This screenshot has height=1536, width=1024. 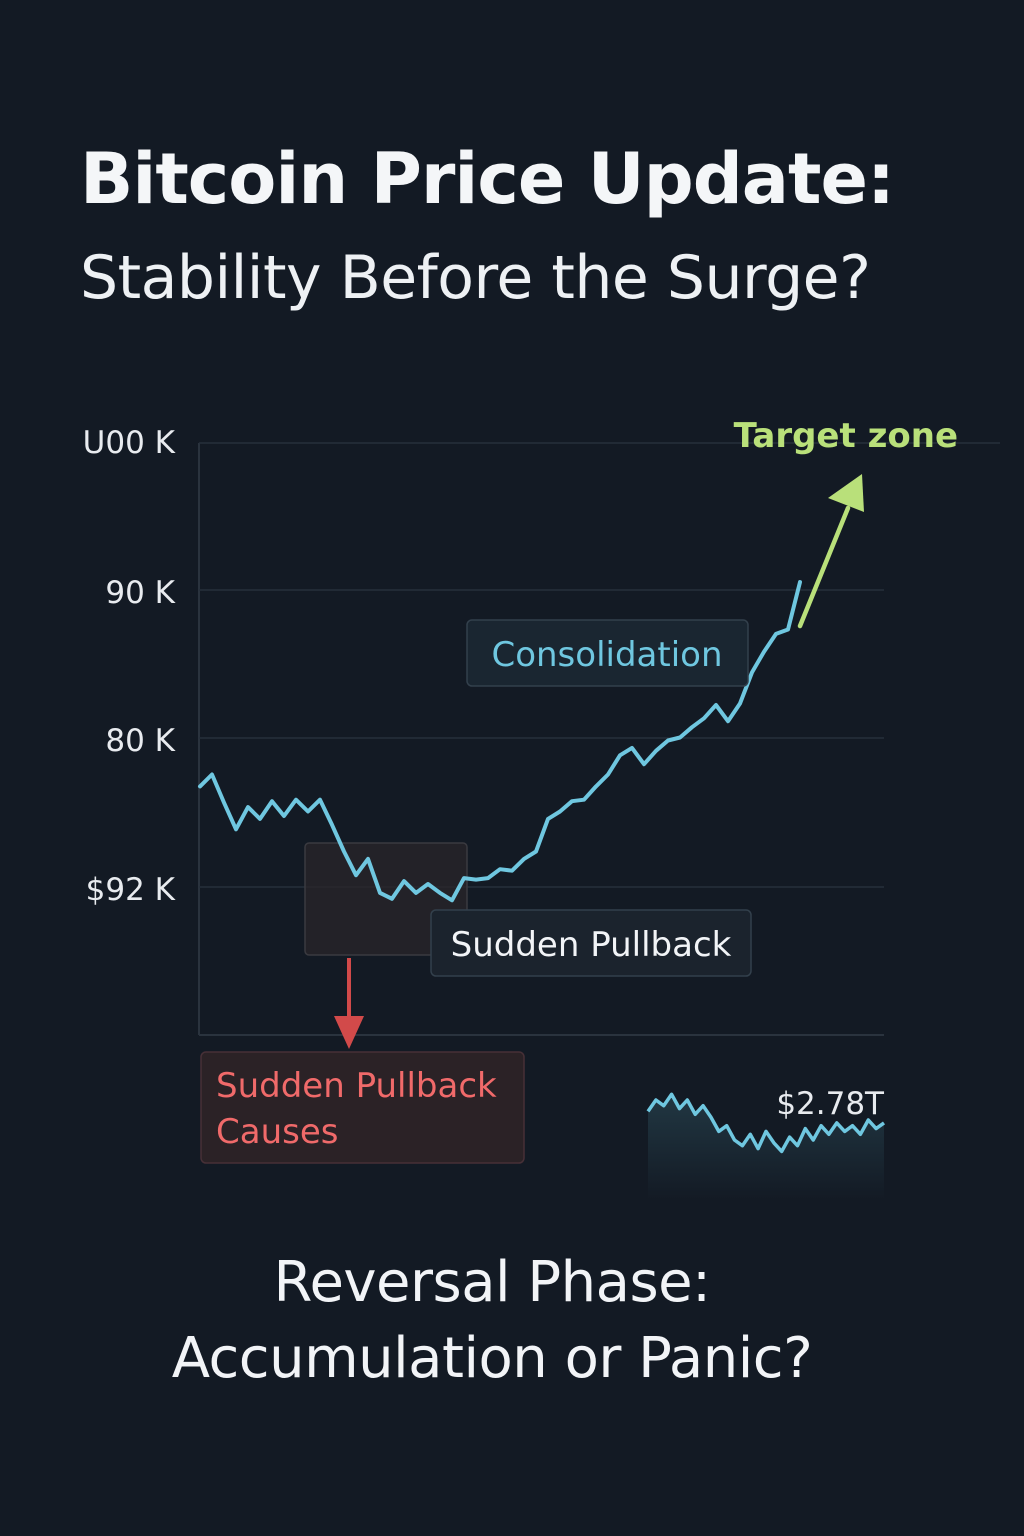 I want to click on pullback-causes-label-line2: Causes, so click(x=277, y=1132).